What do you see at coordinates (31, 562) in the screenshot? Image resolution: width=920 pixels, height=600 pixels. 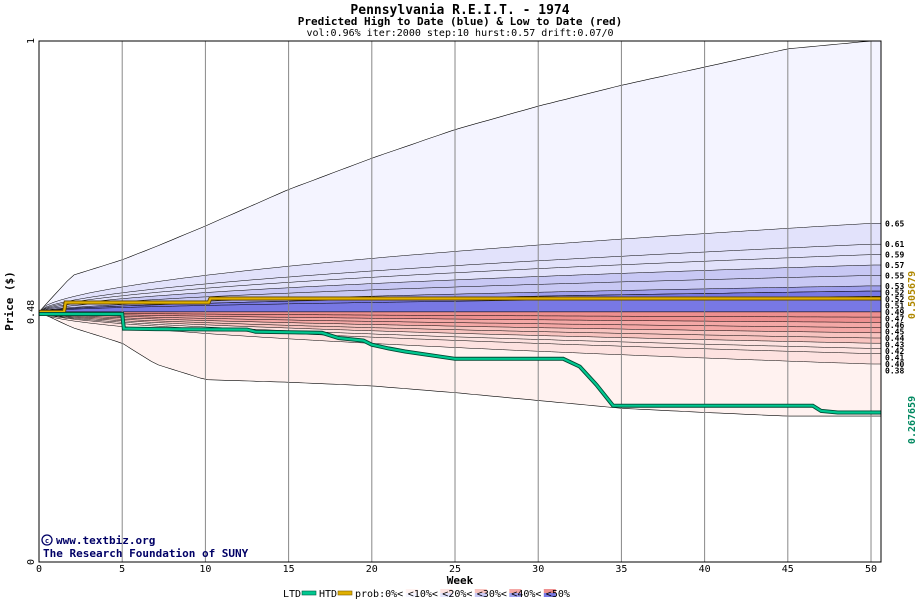 I see `y-tick-label: 0` at bounding box center [31, 562].